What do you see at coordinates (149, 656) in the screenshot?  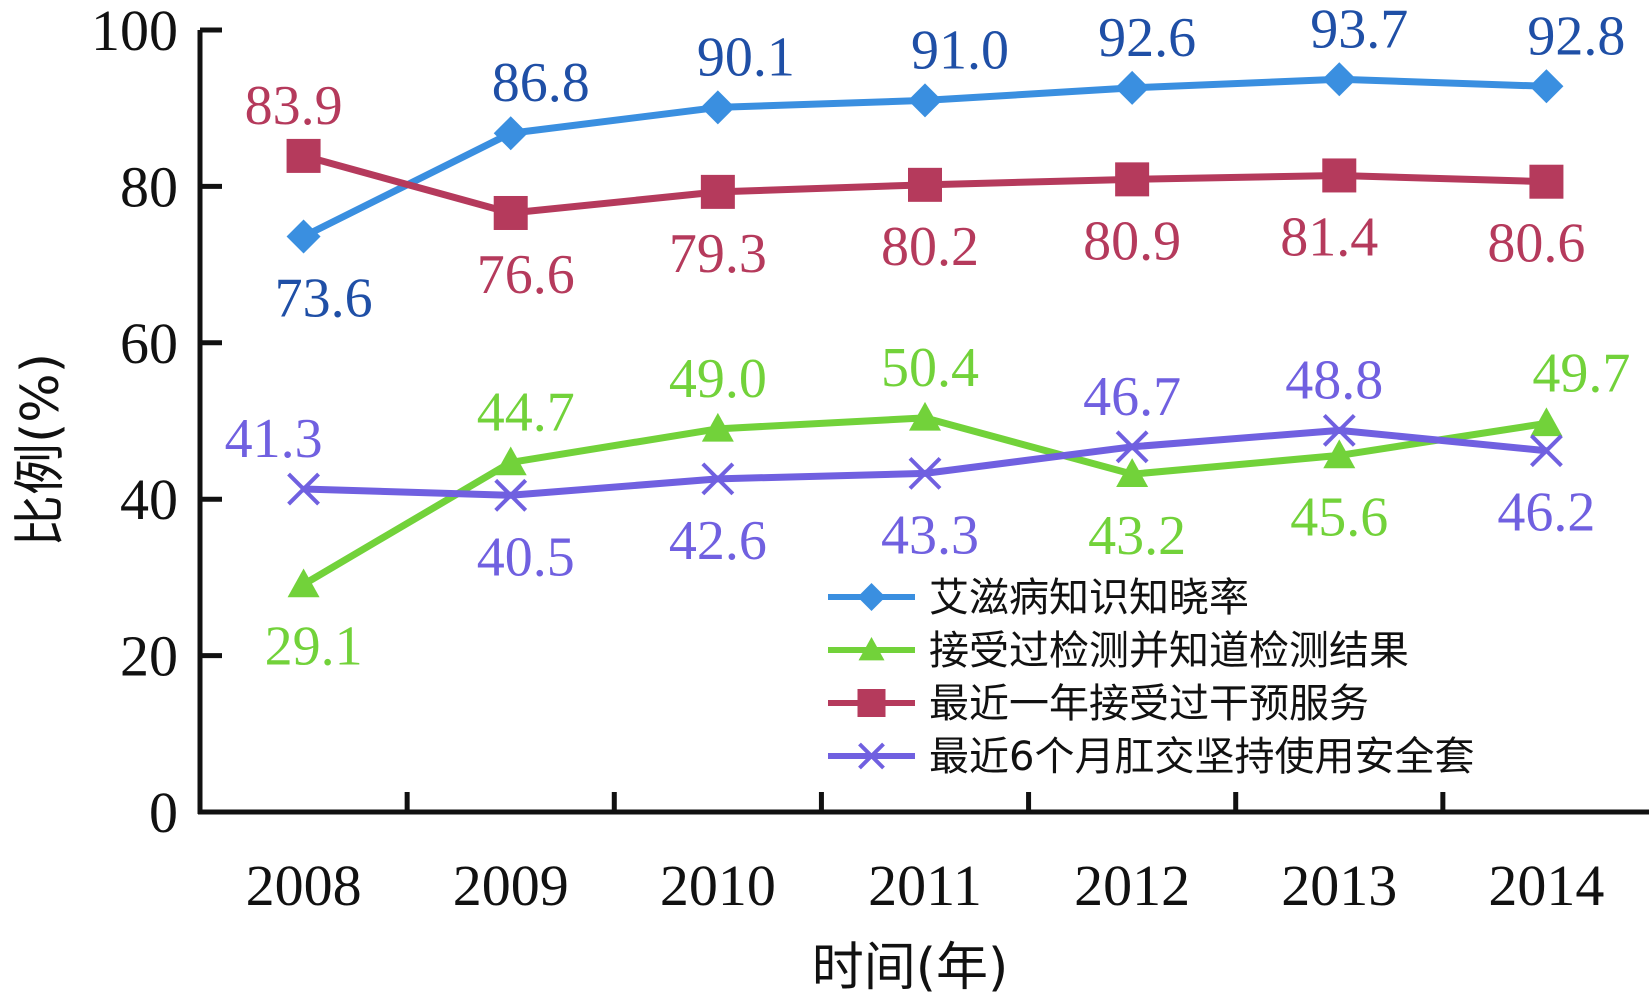 I see `y-tick-label: 20` at bounding box center [149, 656].